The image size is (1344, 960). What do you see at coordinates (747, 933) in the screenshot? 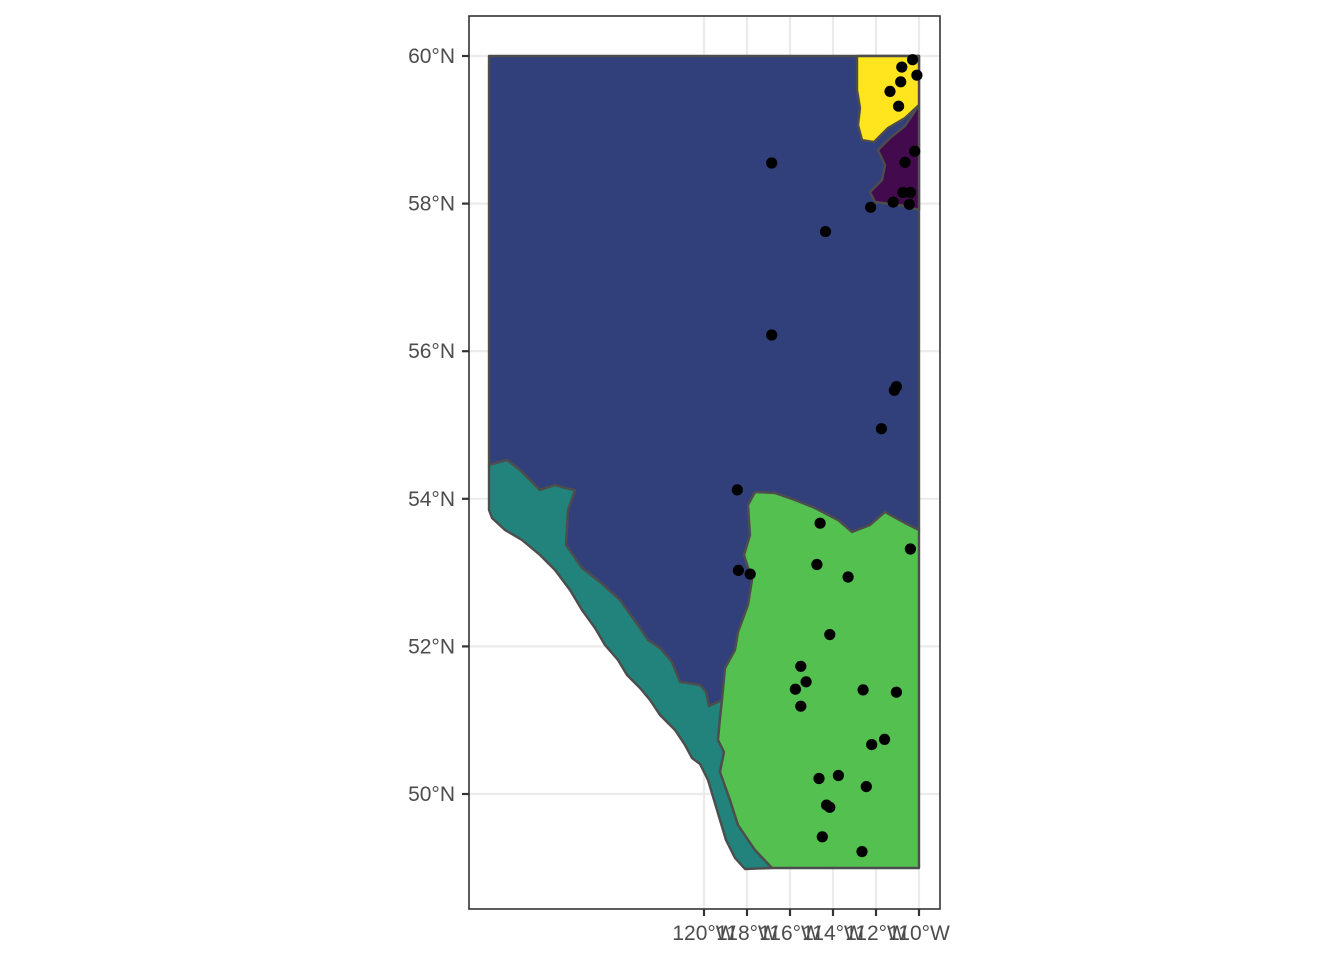
I see `x-tick-label: 118°W` at bounding box center [747, 933].